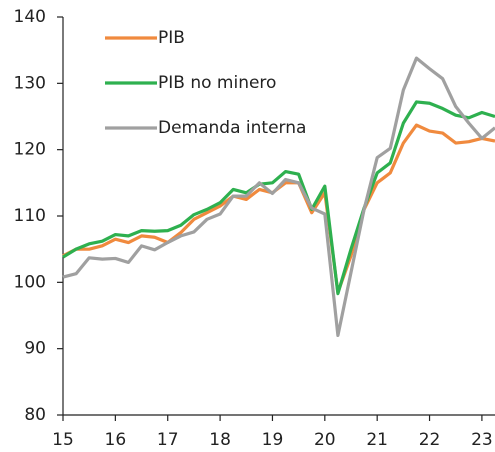  I want to click on x-tick-label: 19, so click(273, 440).